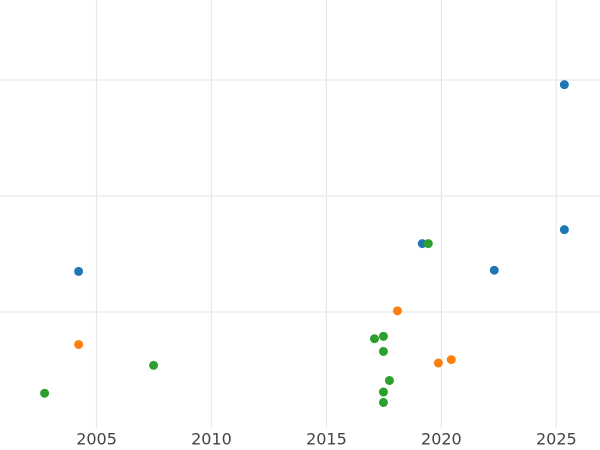  What do you see at coordinates (211, 439) in the screenshot?
I see `x-tick-label: 2010` at bounding box center [211, 439].